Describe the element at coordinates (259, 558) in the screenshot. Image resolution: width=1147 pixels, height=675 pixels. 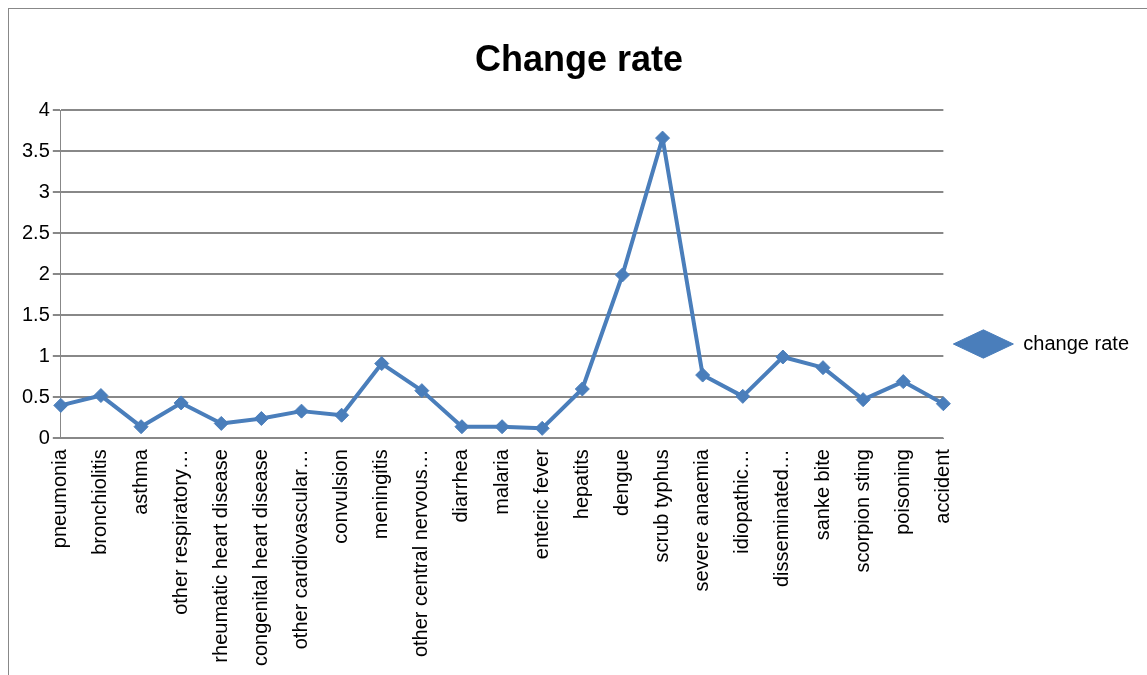
I see `x-tick-label: congenital heart disease` at that location.